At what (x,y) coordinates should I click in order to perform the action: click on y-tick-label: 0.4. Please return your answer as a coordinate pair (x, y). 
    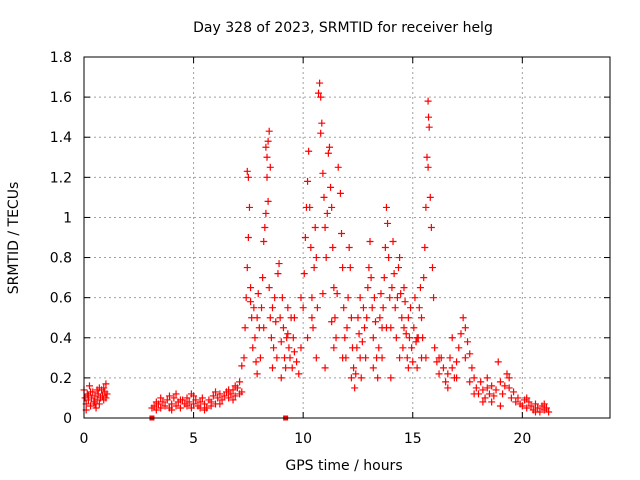
    Looking at the image, I should click on (61, 339).